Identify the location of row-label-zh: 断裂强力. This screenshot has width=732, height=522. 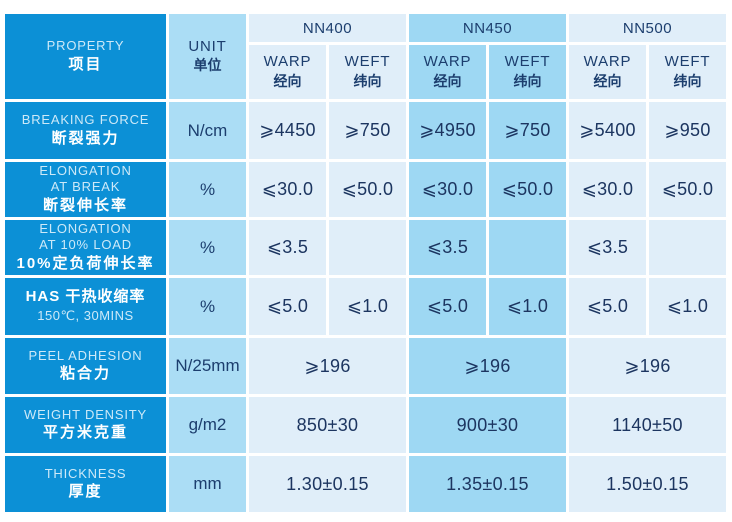
(85, 138).